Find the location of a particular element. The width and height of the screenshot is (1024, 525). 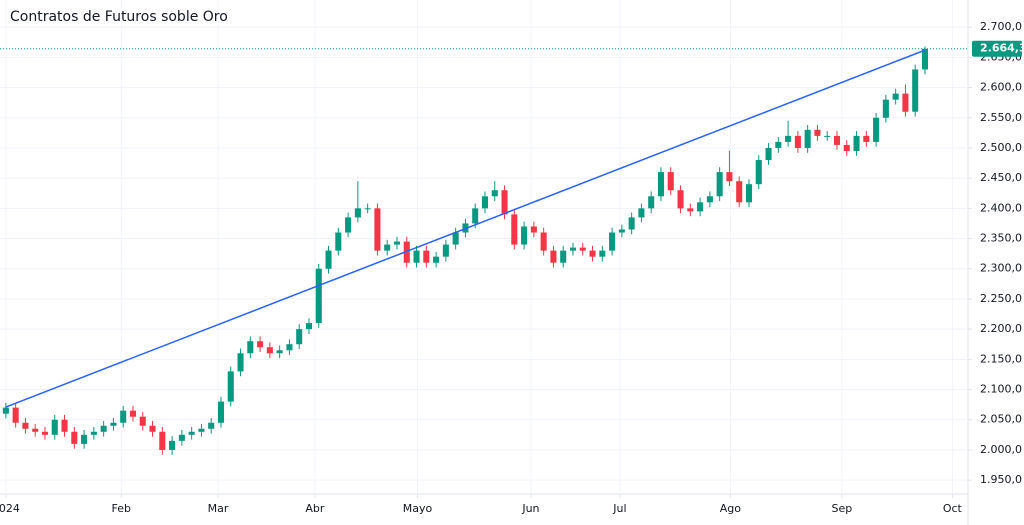

y-tick-label: 2.000,0 is located at coordinates (1001, 449).